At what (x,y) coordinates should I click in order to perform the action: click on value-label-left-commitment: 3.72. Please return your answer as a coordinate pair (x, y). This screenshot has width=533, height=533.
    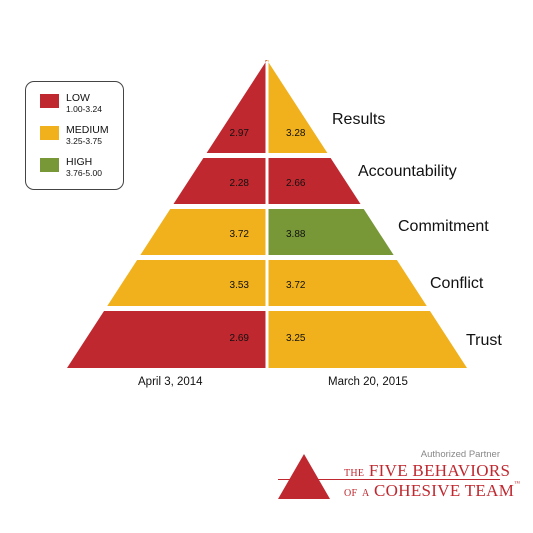
    Looking at the image, I should click on (240, 234).